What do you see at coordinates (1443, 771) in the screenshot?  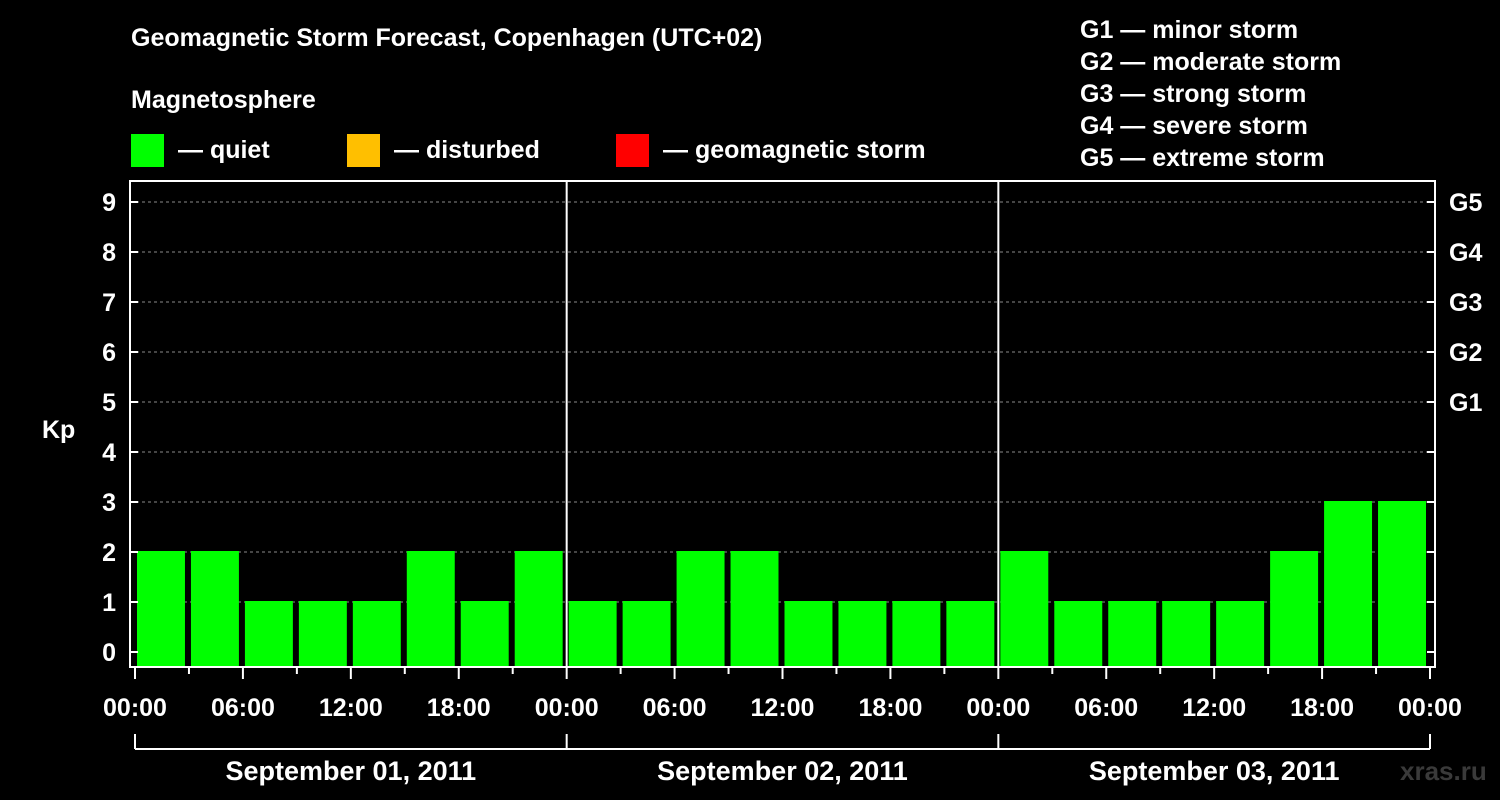 I see `watermark: xras.ru` at bounding box center [1443, 771].